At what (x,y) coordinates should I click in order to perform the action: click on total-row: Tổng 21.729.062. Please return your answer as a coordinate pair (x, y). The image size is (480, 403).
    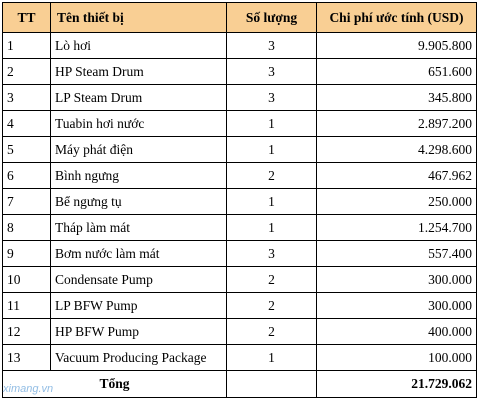
    Looking at the image, I should click on (239, 384).